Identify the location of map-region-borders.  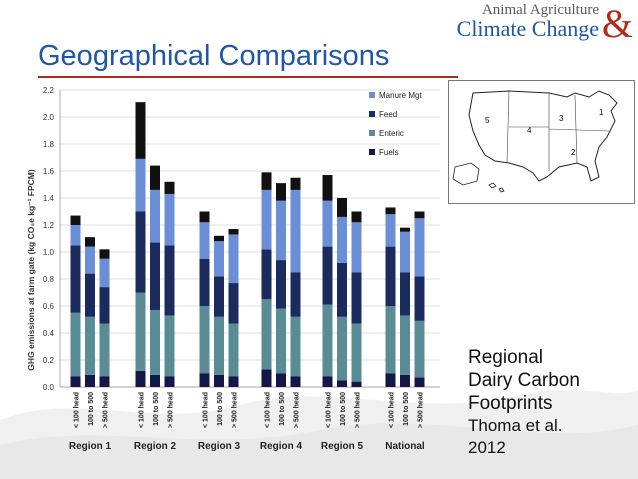
(558, 130).